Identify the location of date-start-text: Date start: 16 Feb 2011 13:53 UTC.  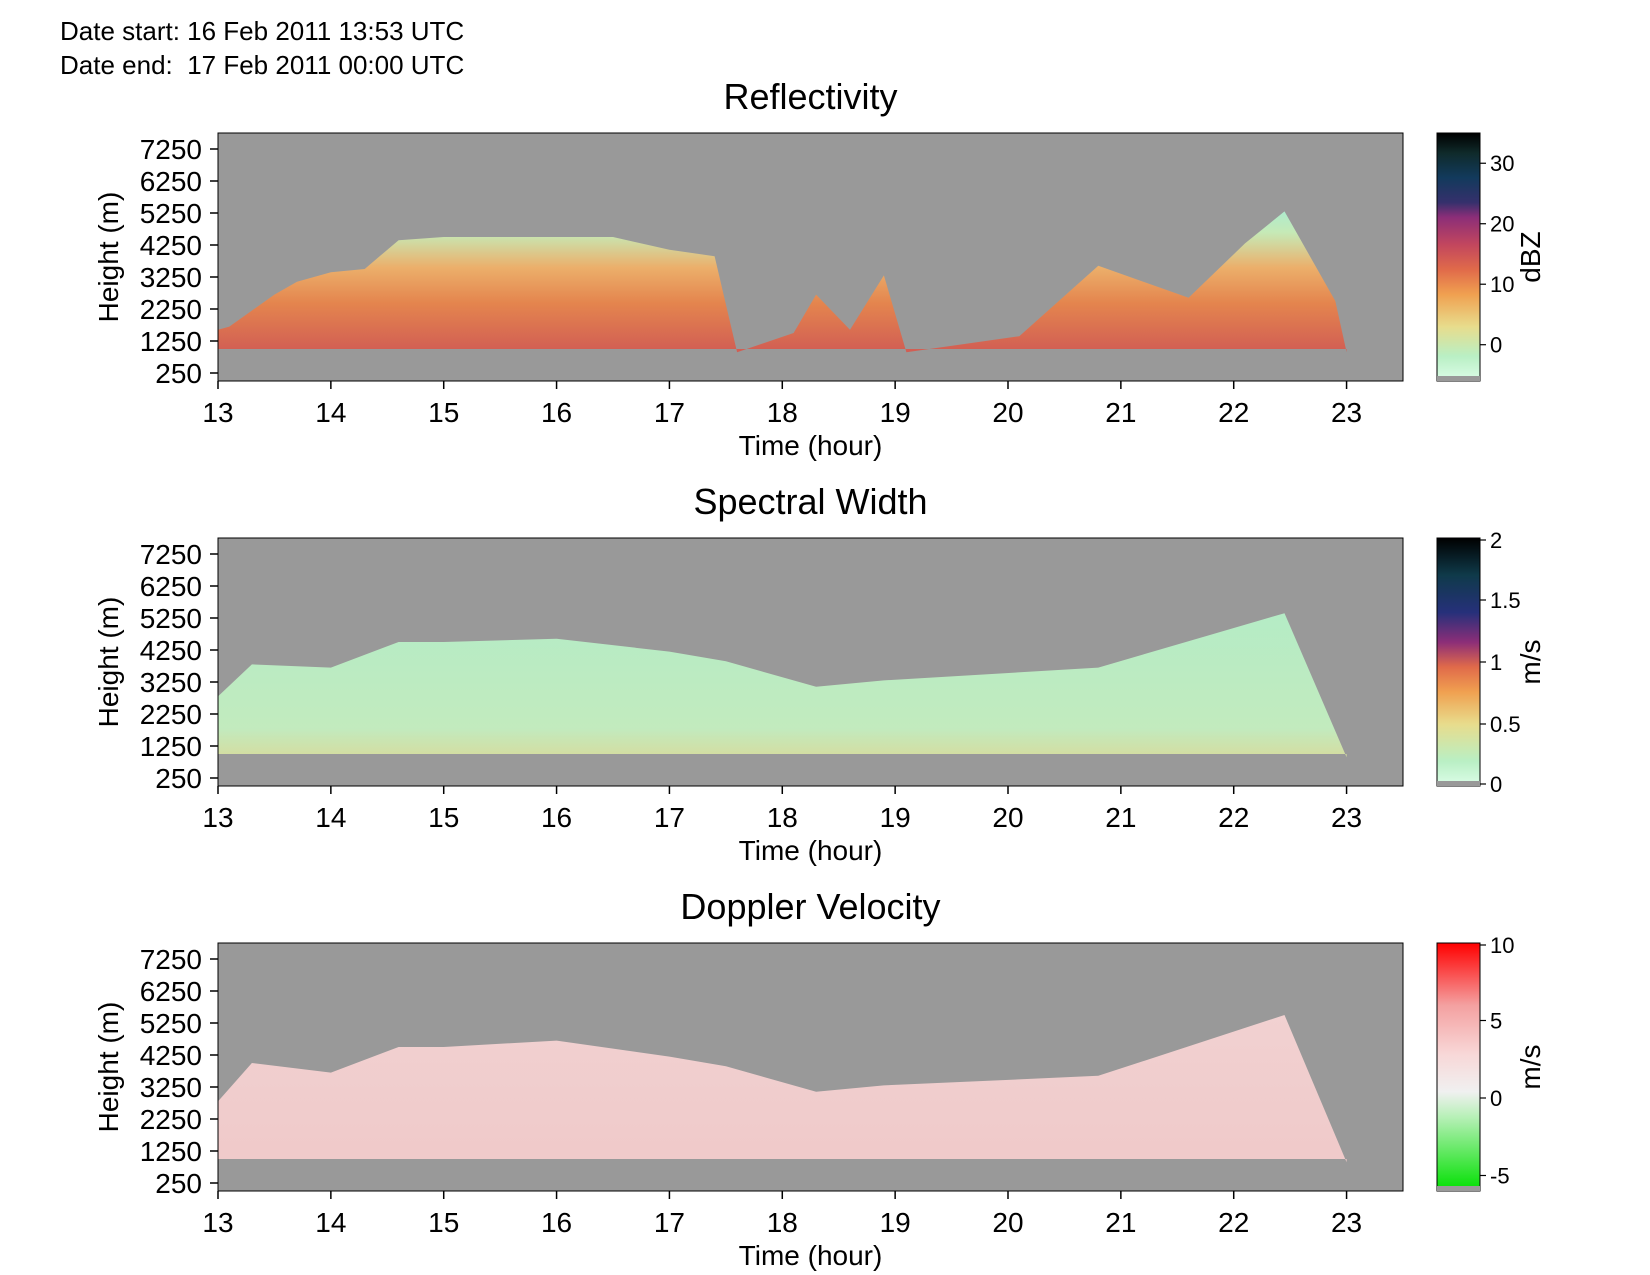
(262, 31).